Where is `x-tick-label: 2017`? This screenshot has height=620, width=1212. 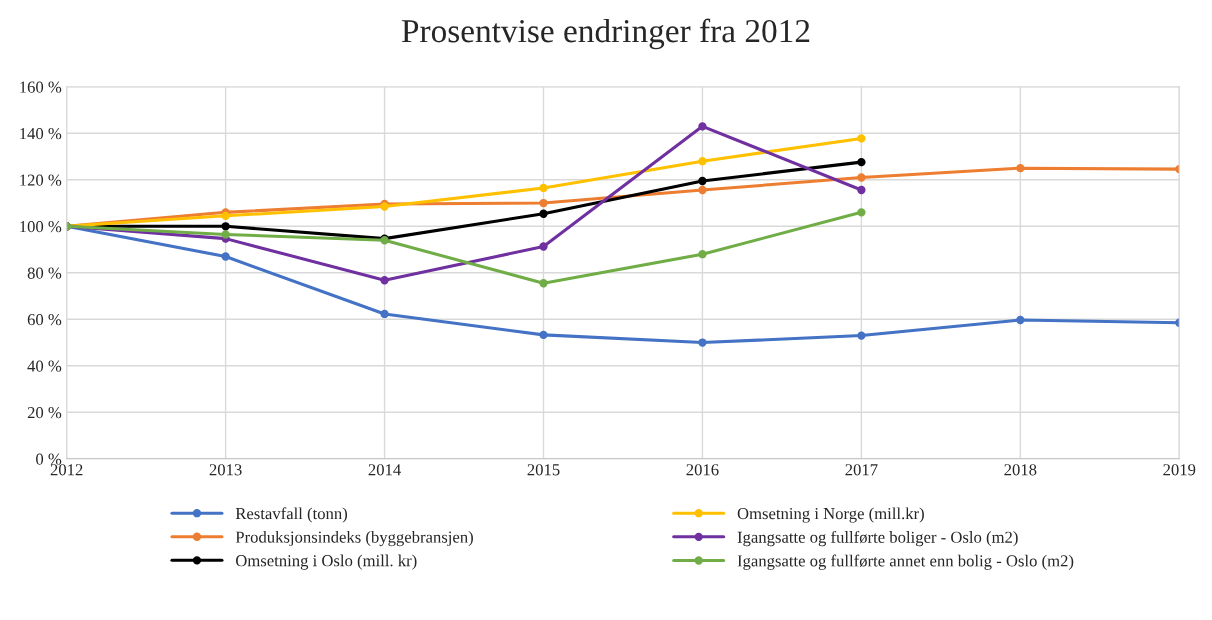 x-tick-label: 2017 is located at coordinates (861, 470).